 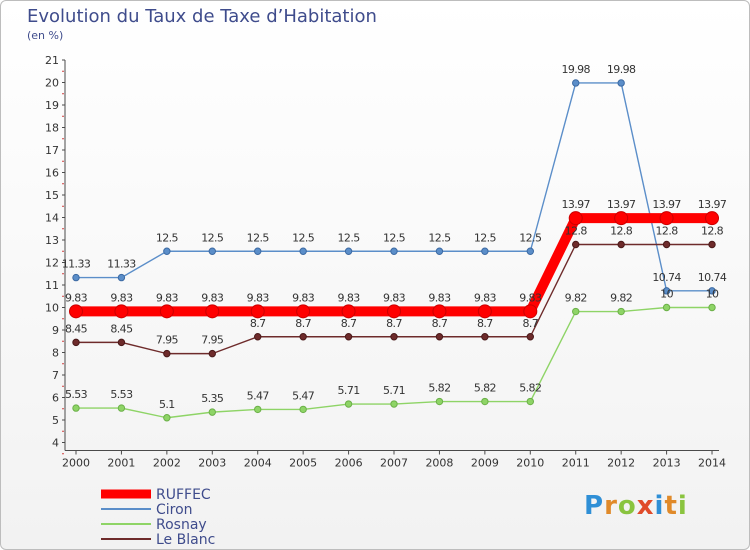 I want to click on x-tick-label: 2000, so click(x=76, y=463).